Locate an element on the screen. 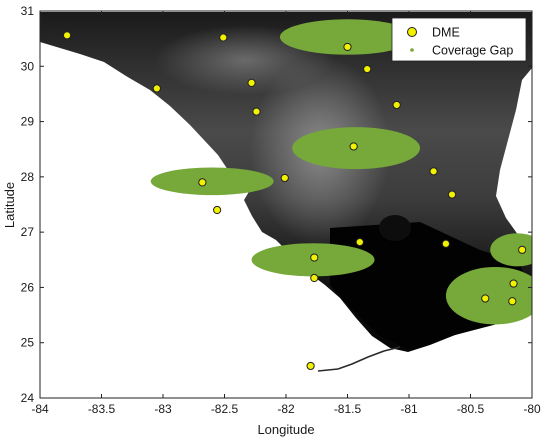 The width and height of the screenshot is (550, 443). florida-keys is located at coordinates (359, 359).